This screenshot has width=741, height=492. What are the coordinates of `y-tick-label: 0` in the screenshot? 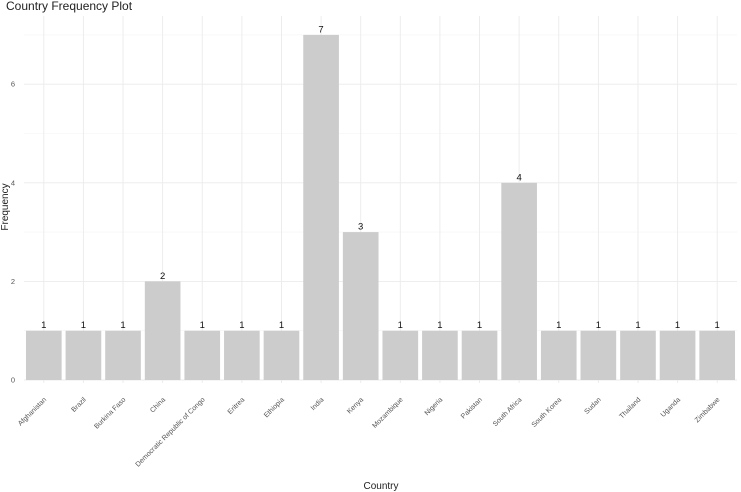 It's located at (13, 380).